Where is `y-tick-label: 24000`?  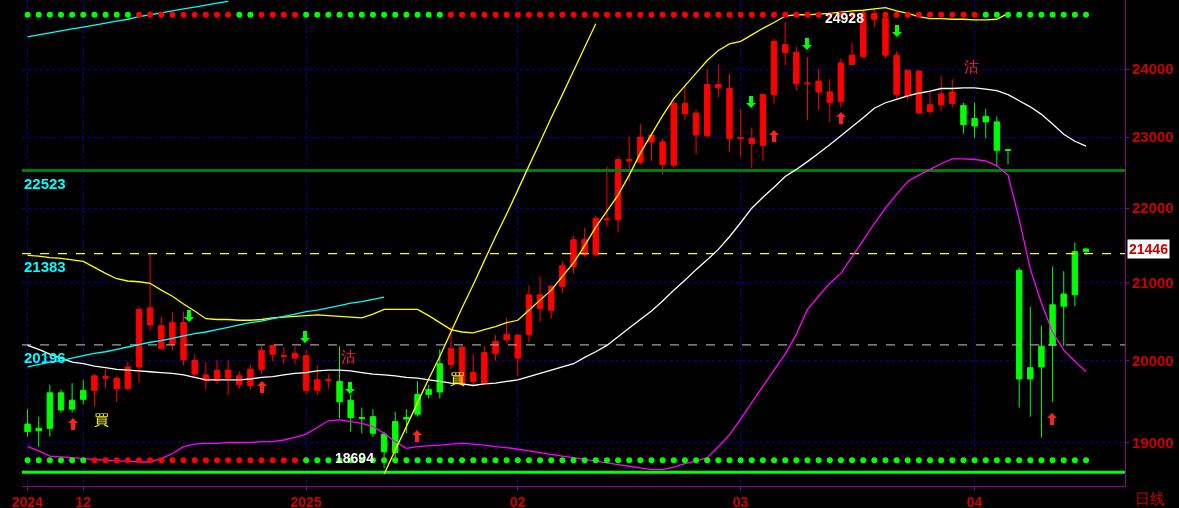 y-tick-label: 24000 is located at coordinates (1153, 69).